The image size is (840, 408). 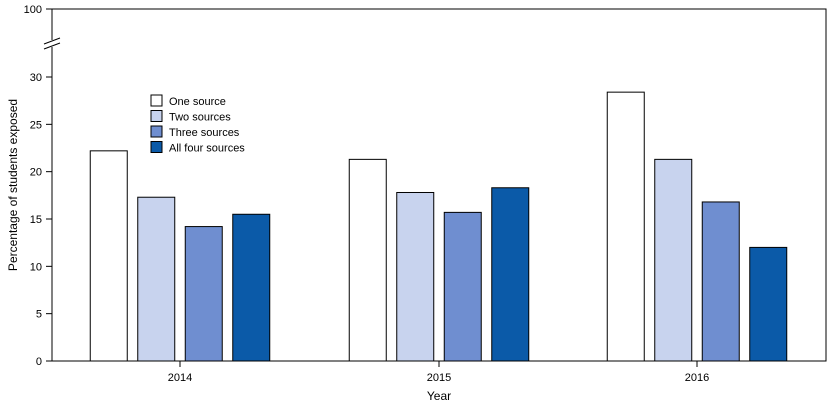 What do you see at coordinates (720, 281) in the screenshot?
I see `bar-2016-three-sources` at bounding box center [720, 281].